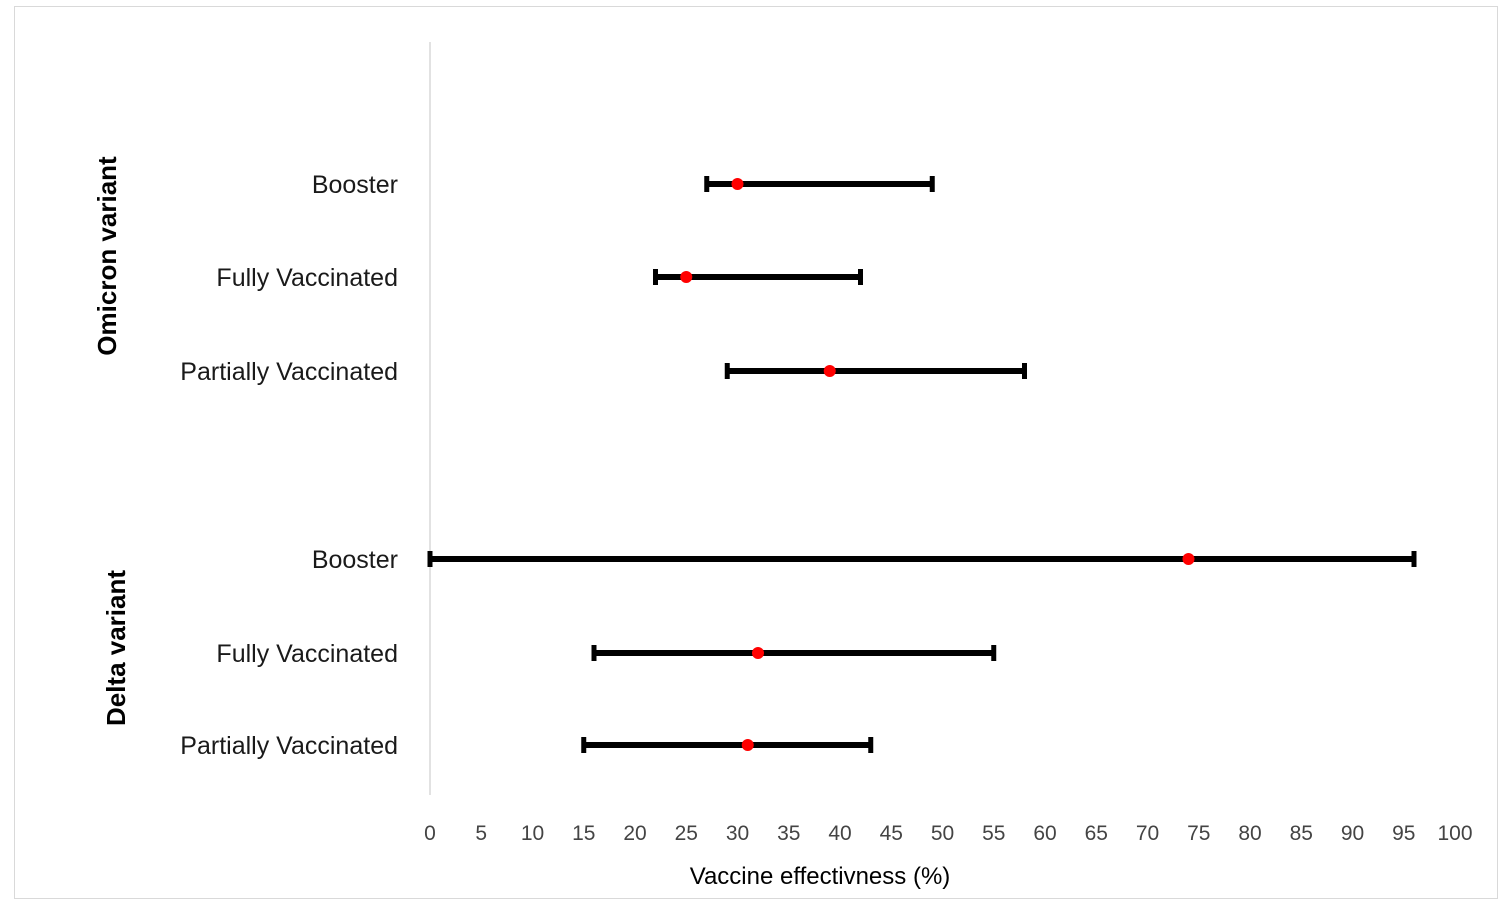 The height and width of the screenshot is (903, 1501). What do you see at coordinates (686, 833) in the screenshot?
I see `x-tick-label: 25` at bounding box center [686, 833].